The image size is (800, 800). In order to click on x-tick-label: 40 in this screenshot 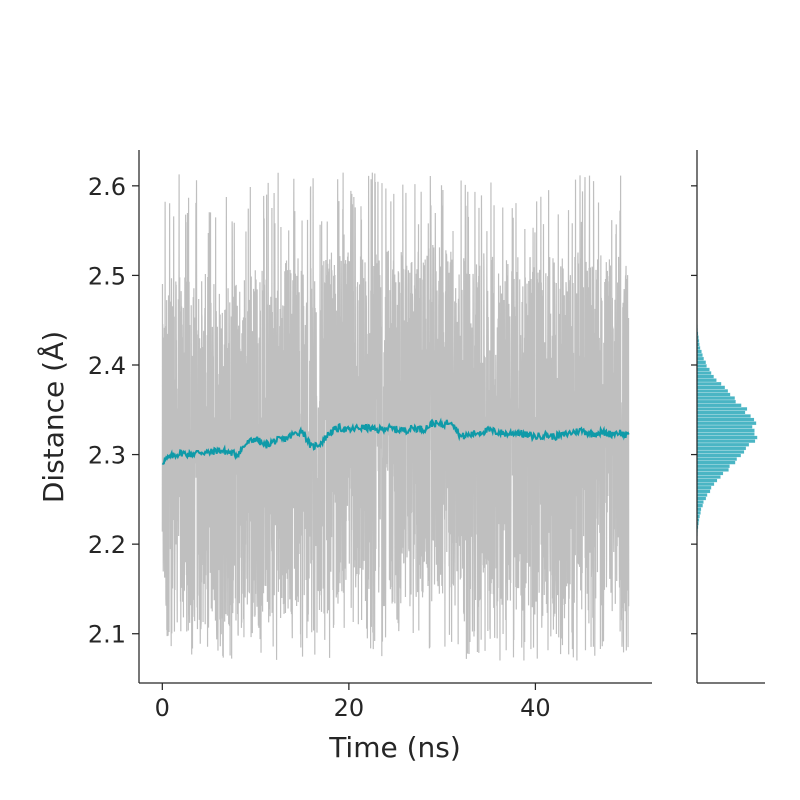, I will do `click(535, 708)`.